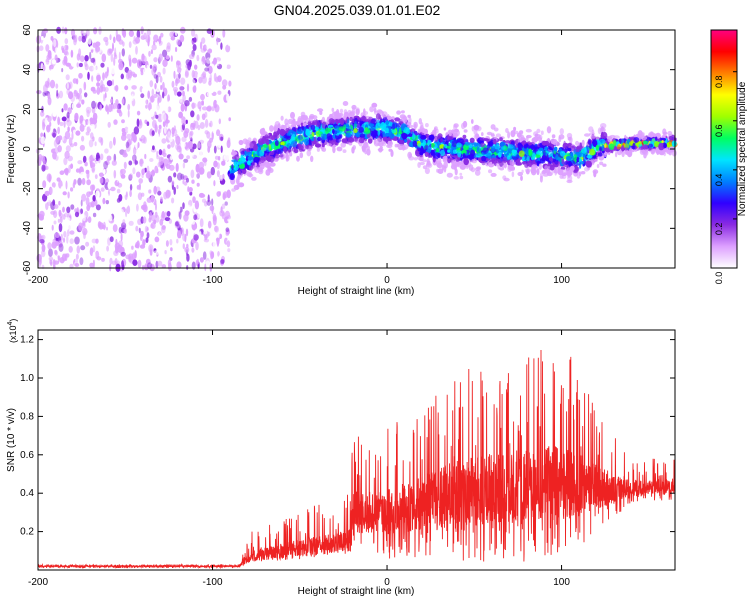 This screenshot has height=600, width=750. I want to click on colorbar-gradient, so click(724, 149).